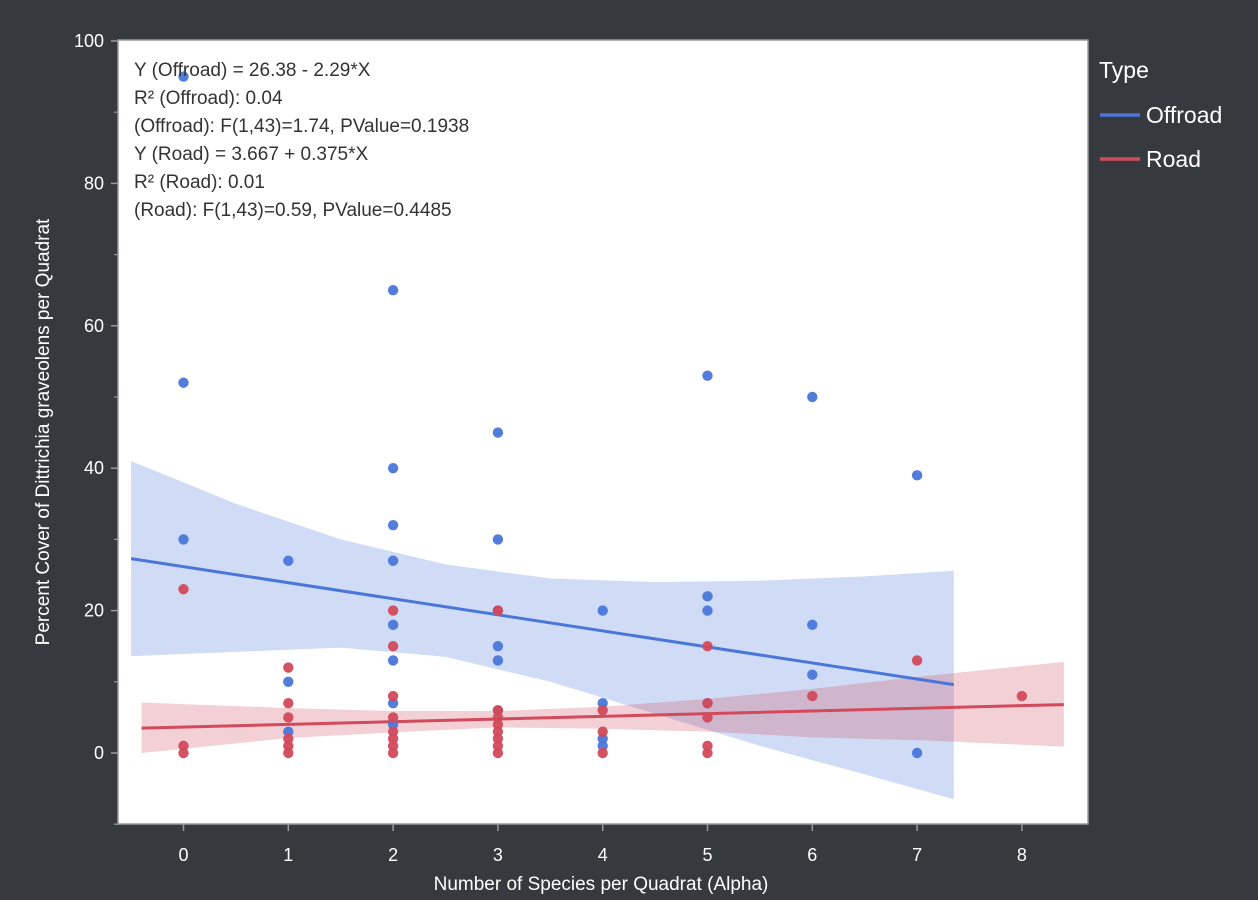 Image resolution: width=1258 pixels, height=900 pixels. What do you see at coordinates (707, 855) in the screenshot?
I see `x-tick-label-5: 5` at bounding box center [707, 855].